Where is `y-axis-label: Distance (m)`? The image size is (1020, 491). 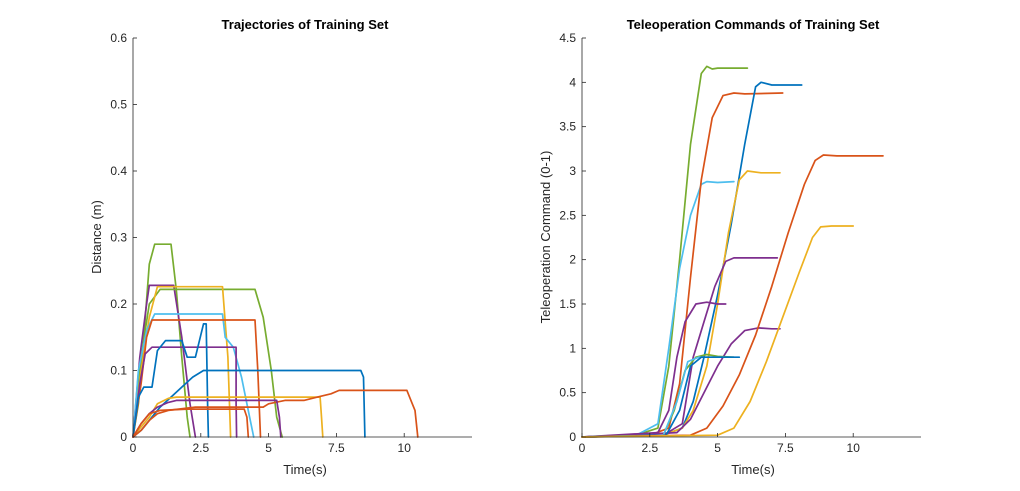
y-axis-label: Distance (m) is located at coordinates (96, 237).